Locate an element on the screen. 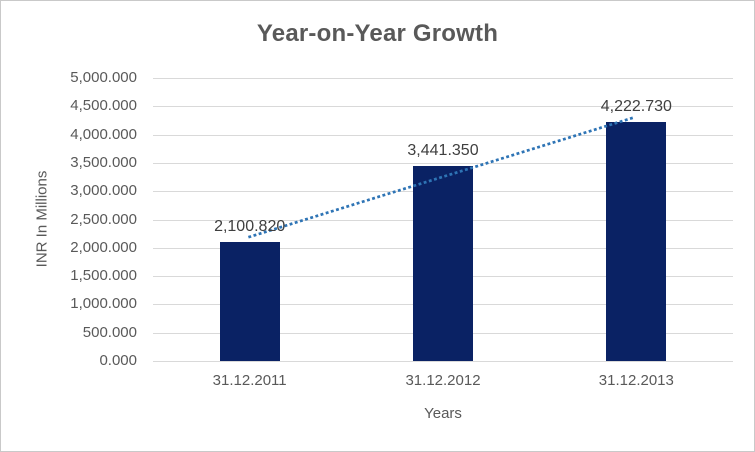 The image size is (755, 452). x-tick-label: 31.12.2013 is located at coordinates (636, 380).